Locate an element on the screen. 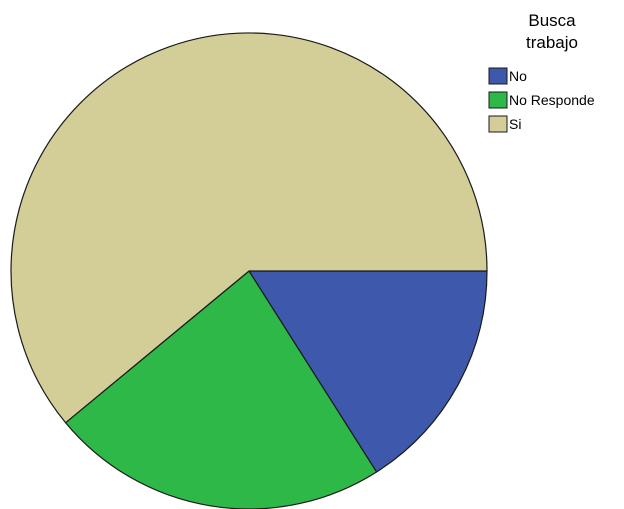 The height and width of the screenshot is (509, 624). legend: Busca trabajo No No Responde Si is located at coordinates (541, 72).